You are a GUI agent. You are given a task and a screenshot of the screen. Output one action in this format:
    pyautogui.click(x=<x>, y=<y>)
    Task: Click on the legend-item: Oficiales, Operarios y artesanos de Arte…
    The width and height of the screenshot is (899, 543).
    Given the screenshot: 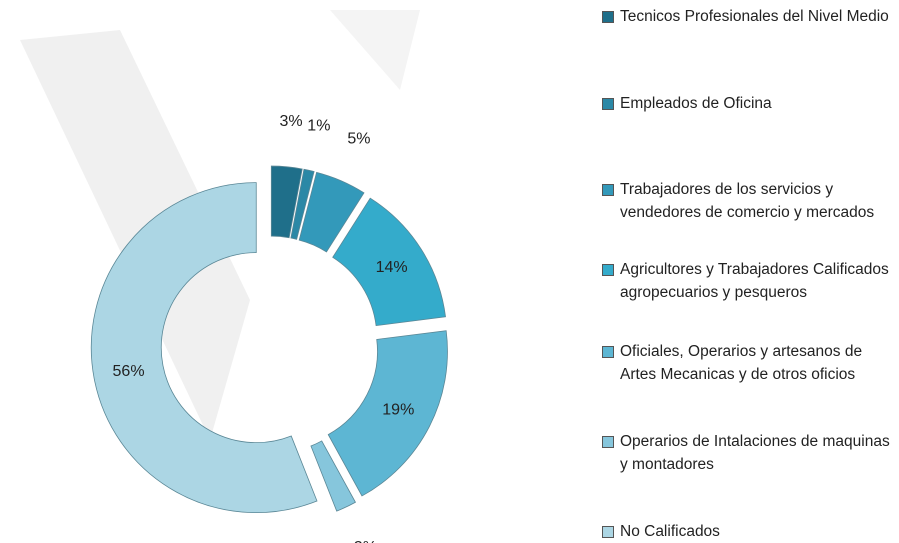 What is the action you would take?
    pyautogui.click(x=748, y=363)
    